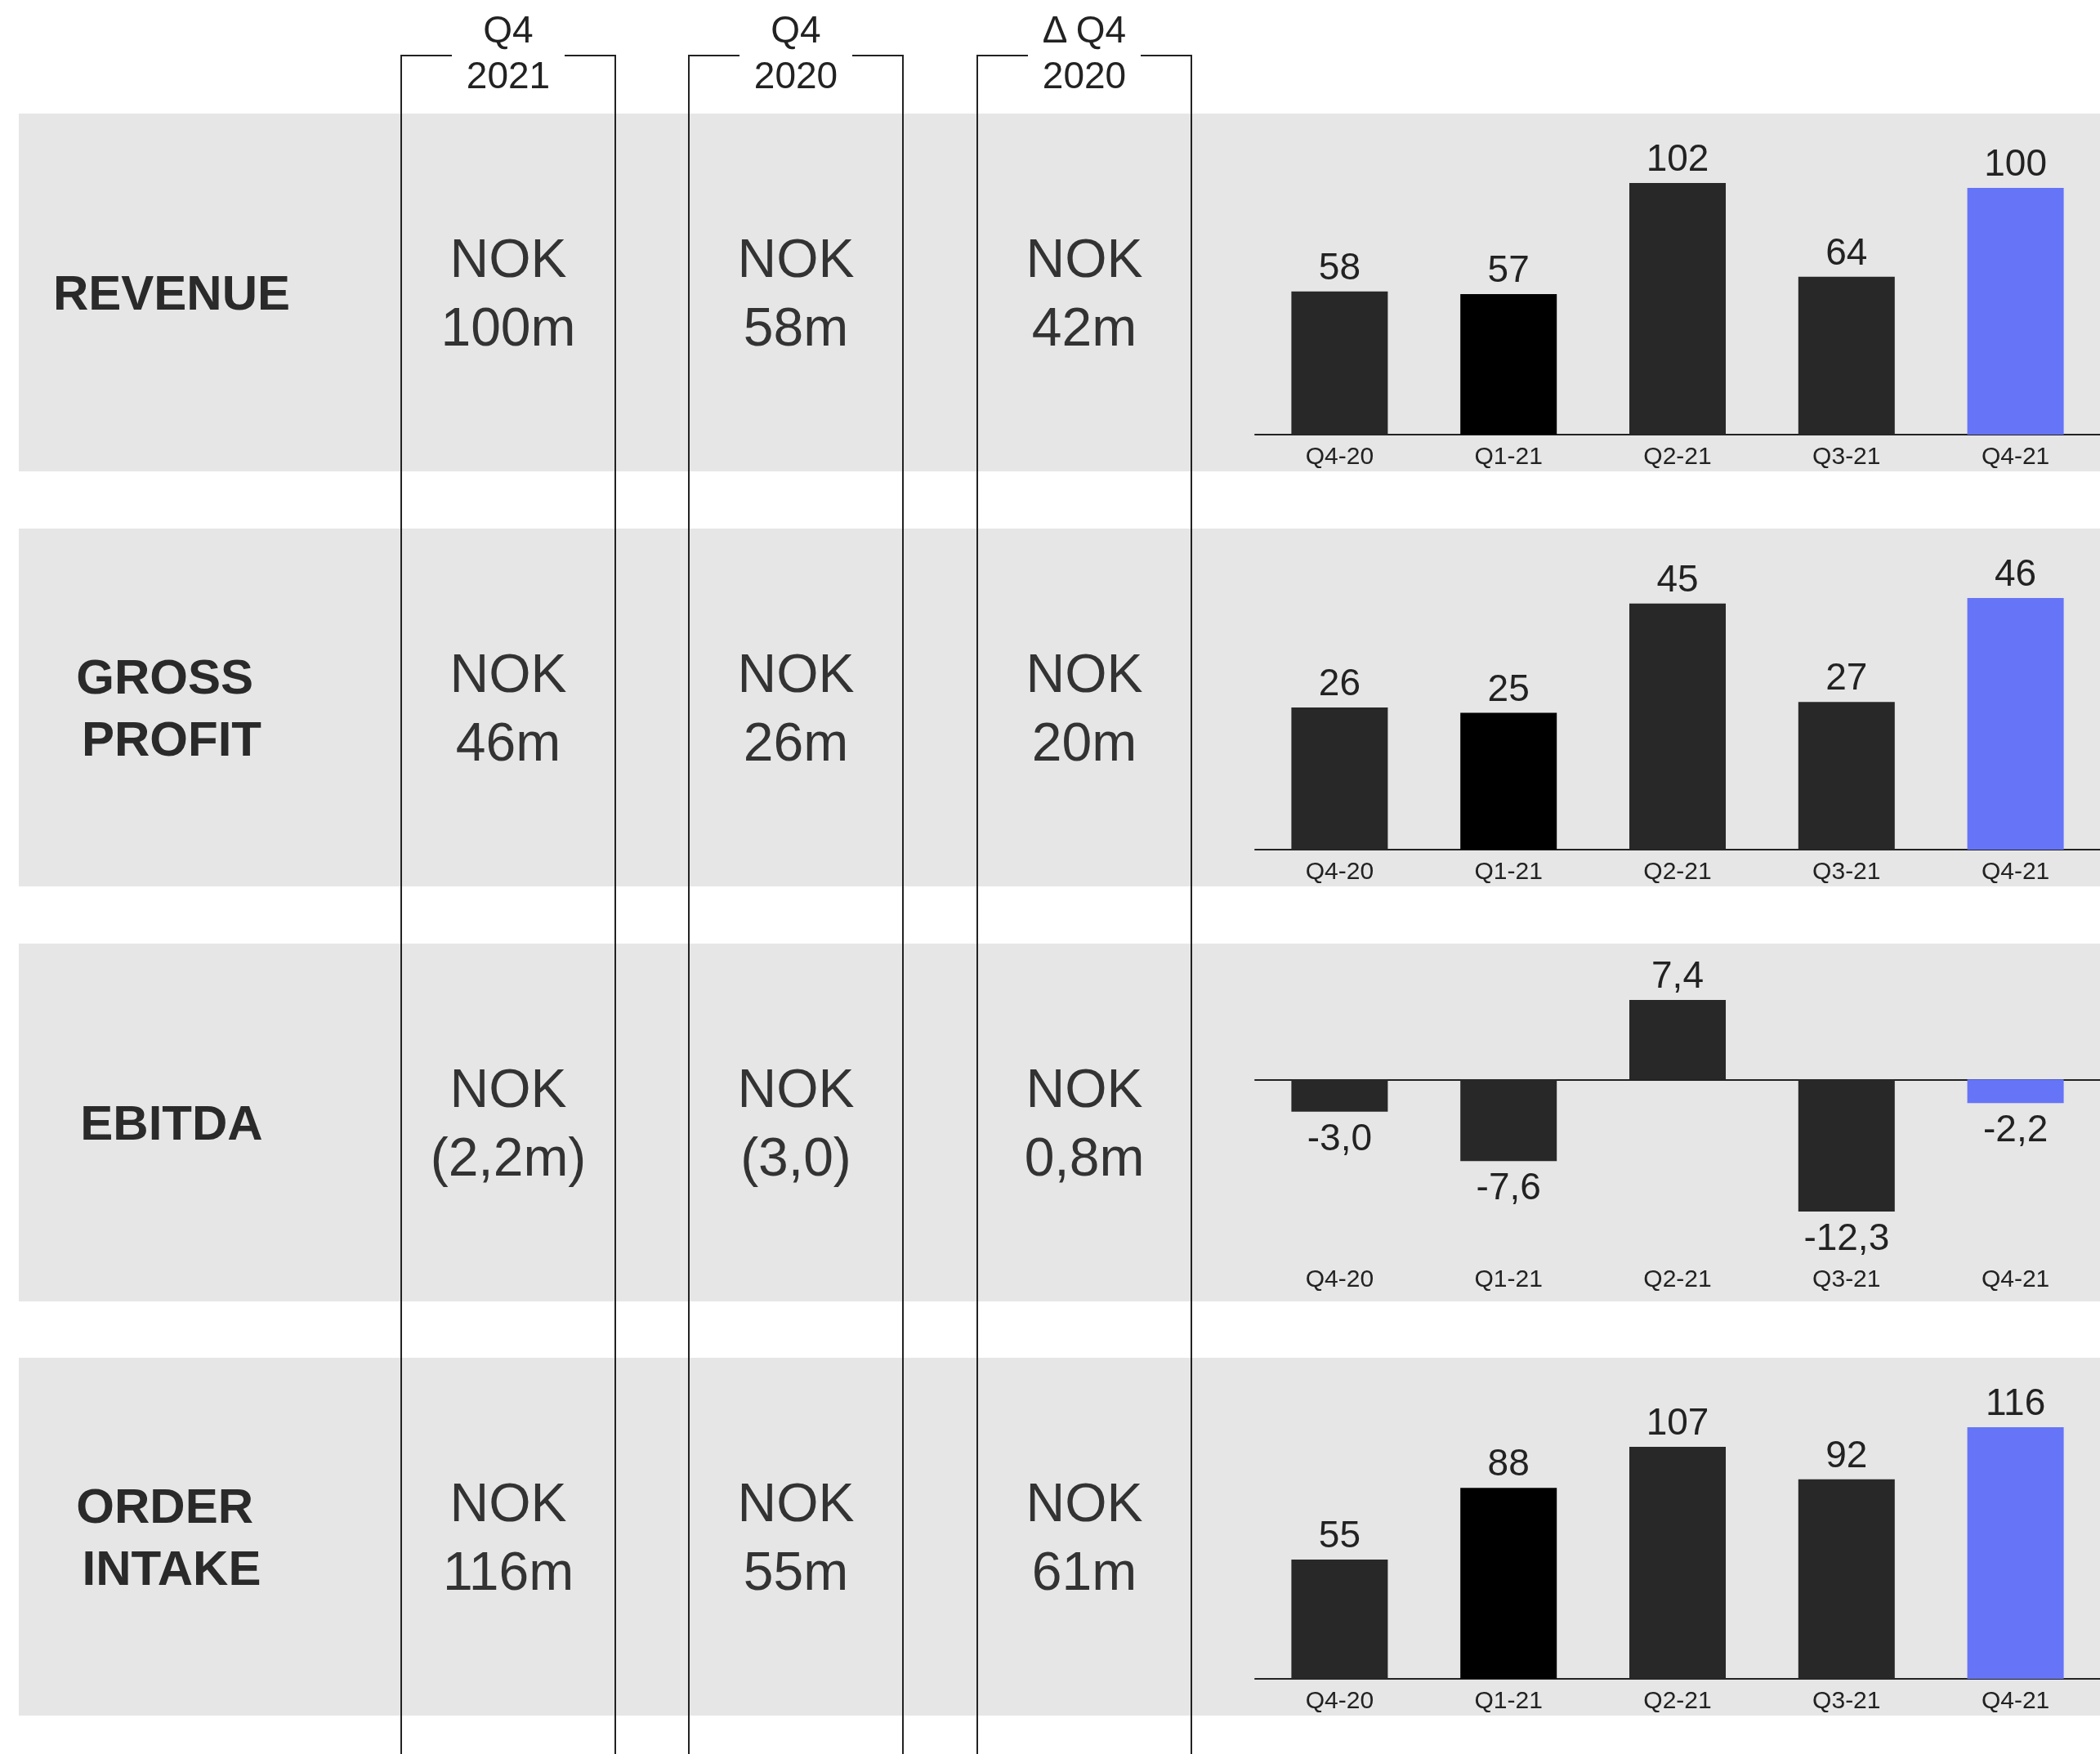 This screenshot has width=2100, height=1754. What do you see at coordinates (509, 53) in the screenshot?
I see `text: Q4 2021` at bounding box center [509, 53].